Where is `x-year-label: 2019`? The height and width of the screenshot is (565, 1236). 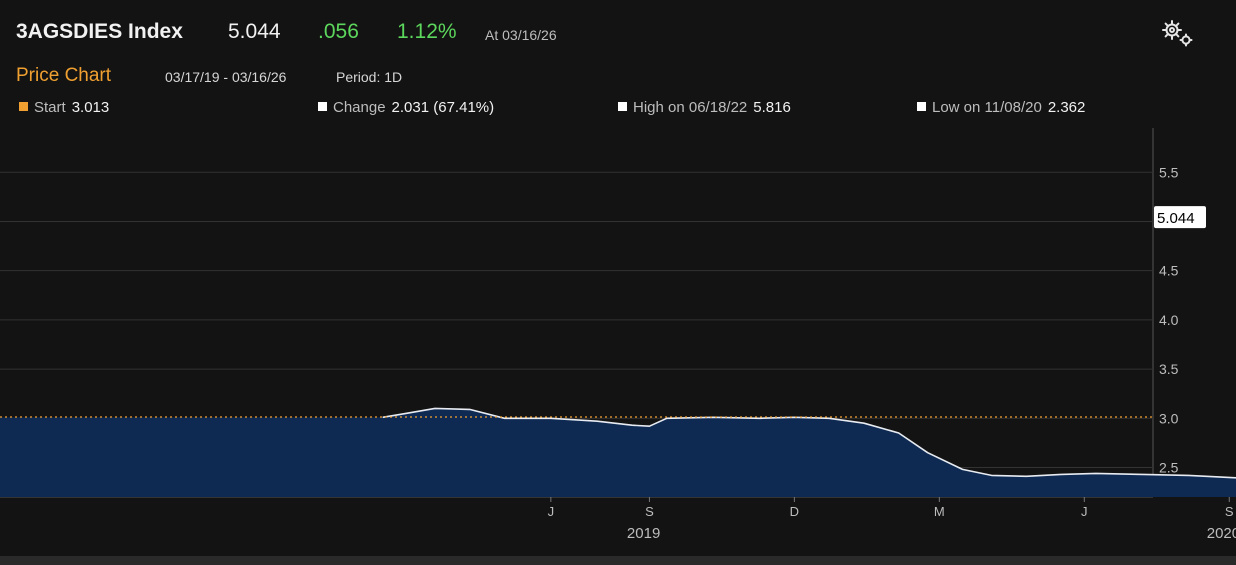 x-year-label: 2019 is located at coordinates (643, 533).